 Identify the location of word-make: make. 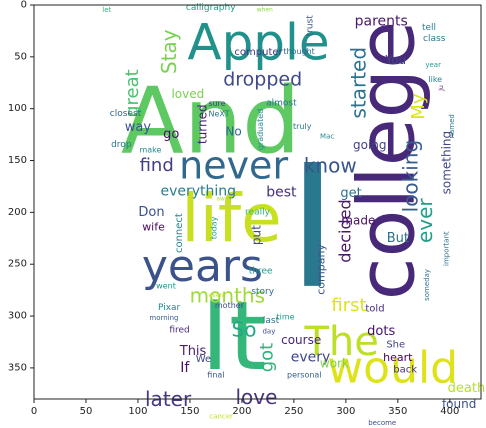
(150, 150).